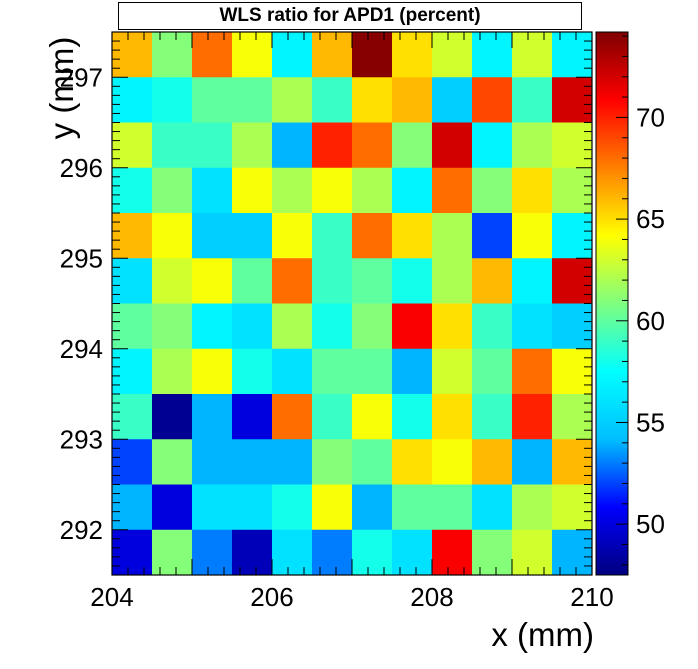 The height and width of the screenshot is (669, 698). Describe the element at coordinates (81, 439) in the screenshot. I see `y-tick-label: 293` at that location.